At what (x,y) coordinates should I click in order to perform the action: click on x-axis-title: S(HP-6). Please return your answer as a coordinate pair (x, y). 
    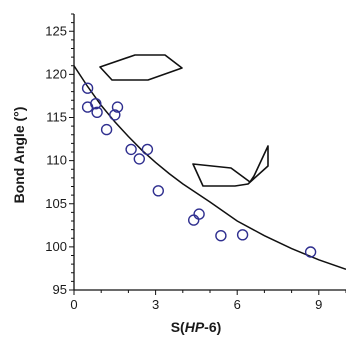
    Looking at the image, I should click on (196, 327).